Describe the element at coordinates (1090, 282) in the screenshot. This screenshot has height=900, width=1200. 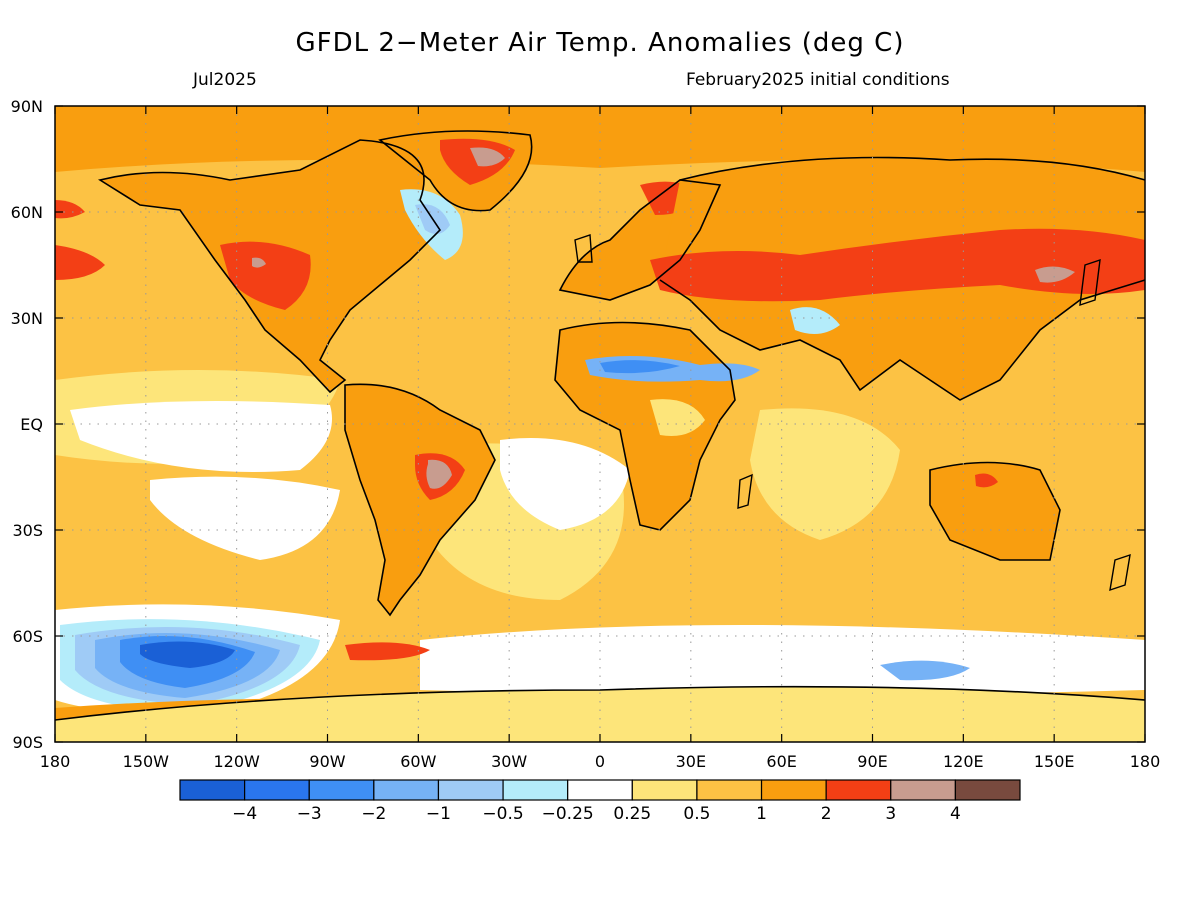
I see `japan-coastline` at that location.